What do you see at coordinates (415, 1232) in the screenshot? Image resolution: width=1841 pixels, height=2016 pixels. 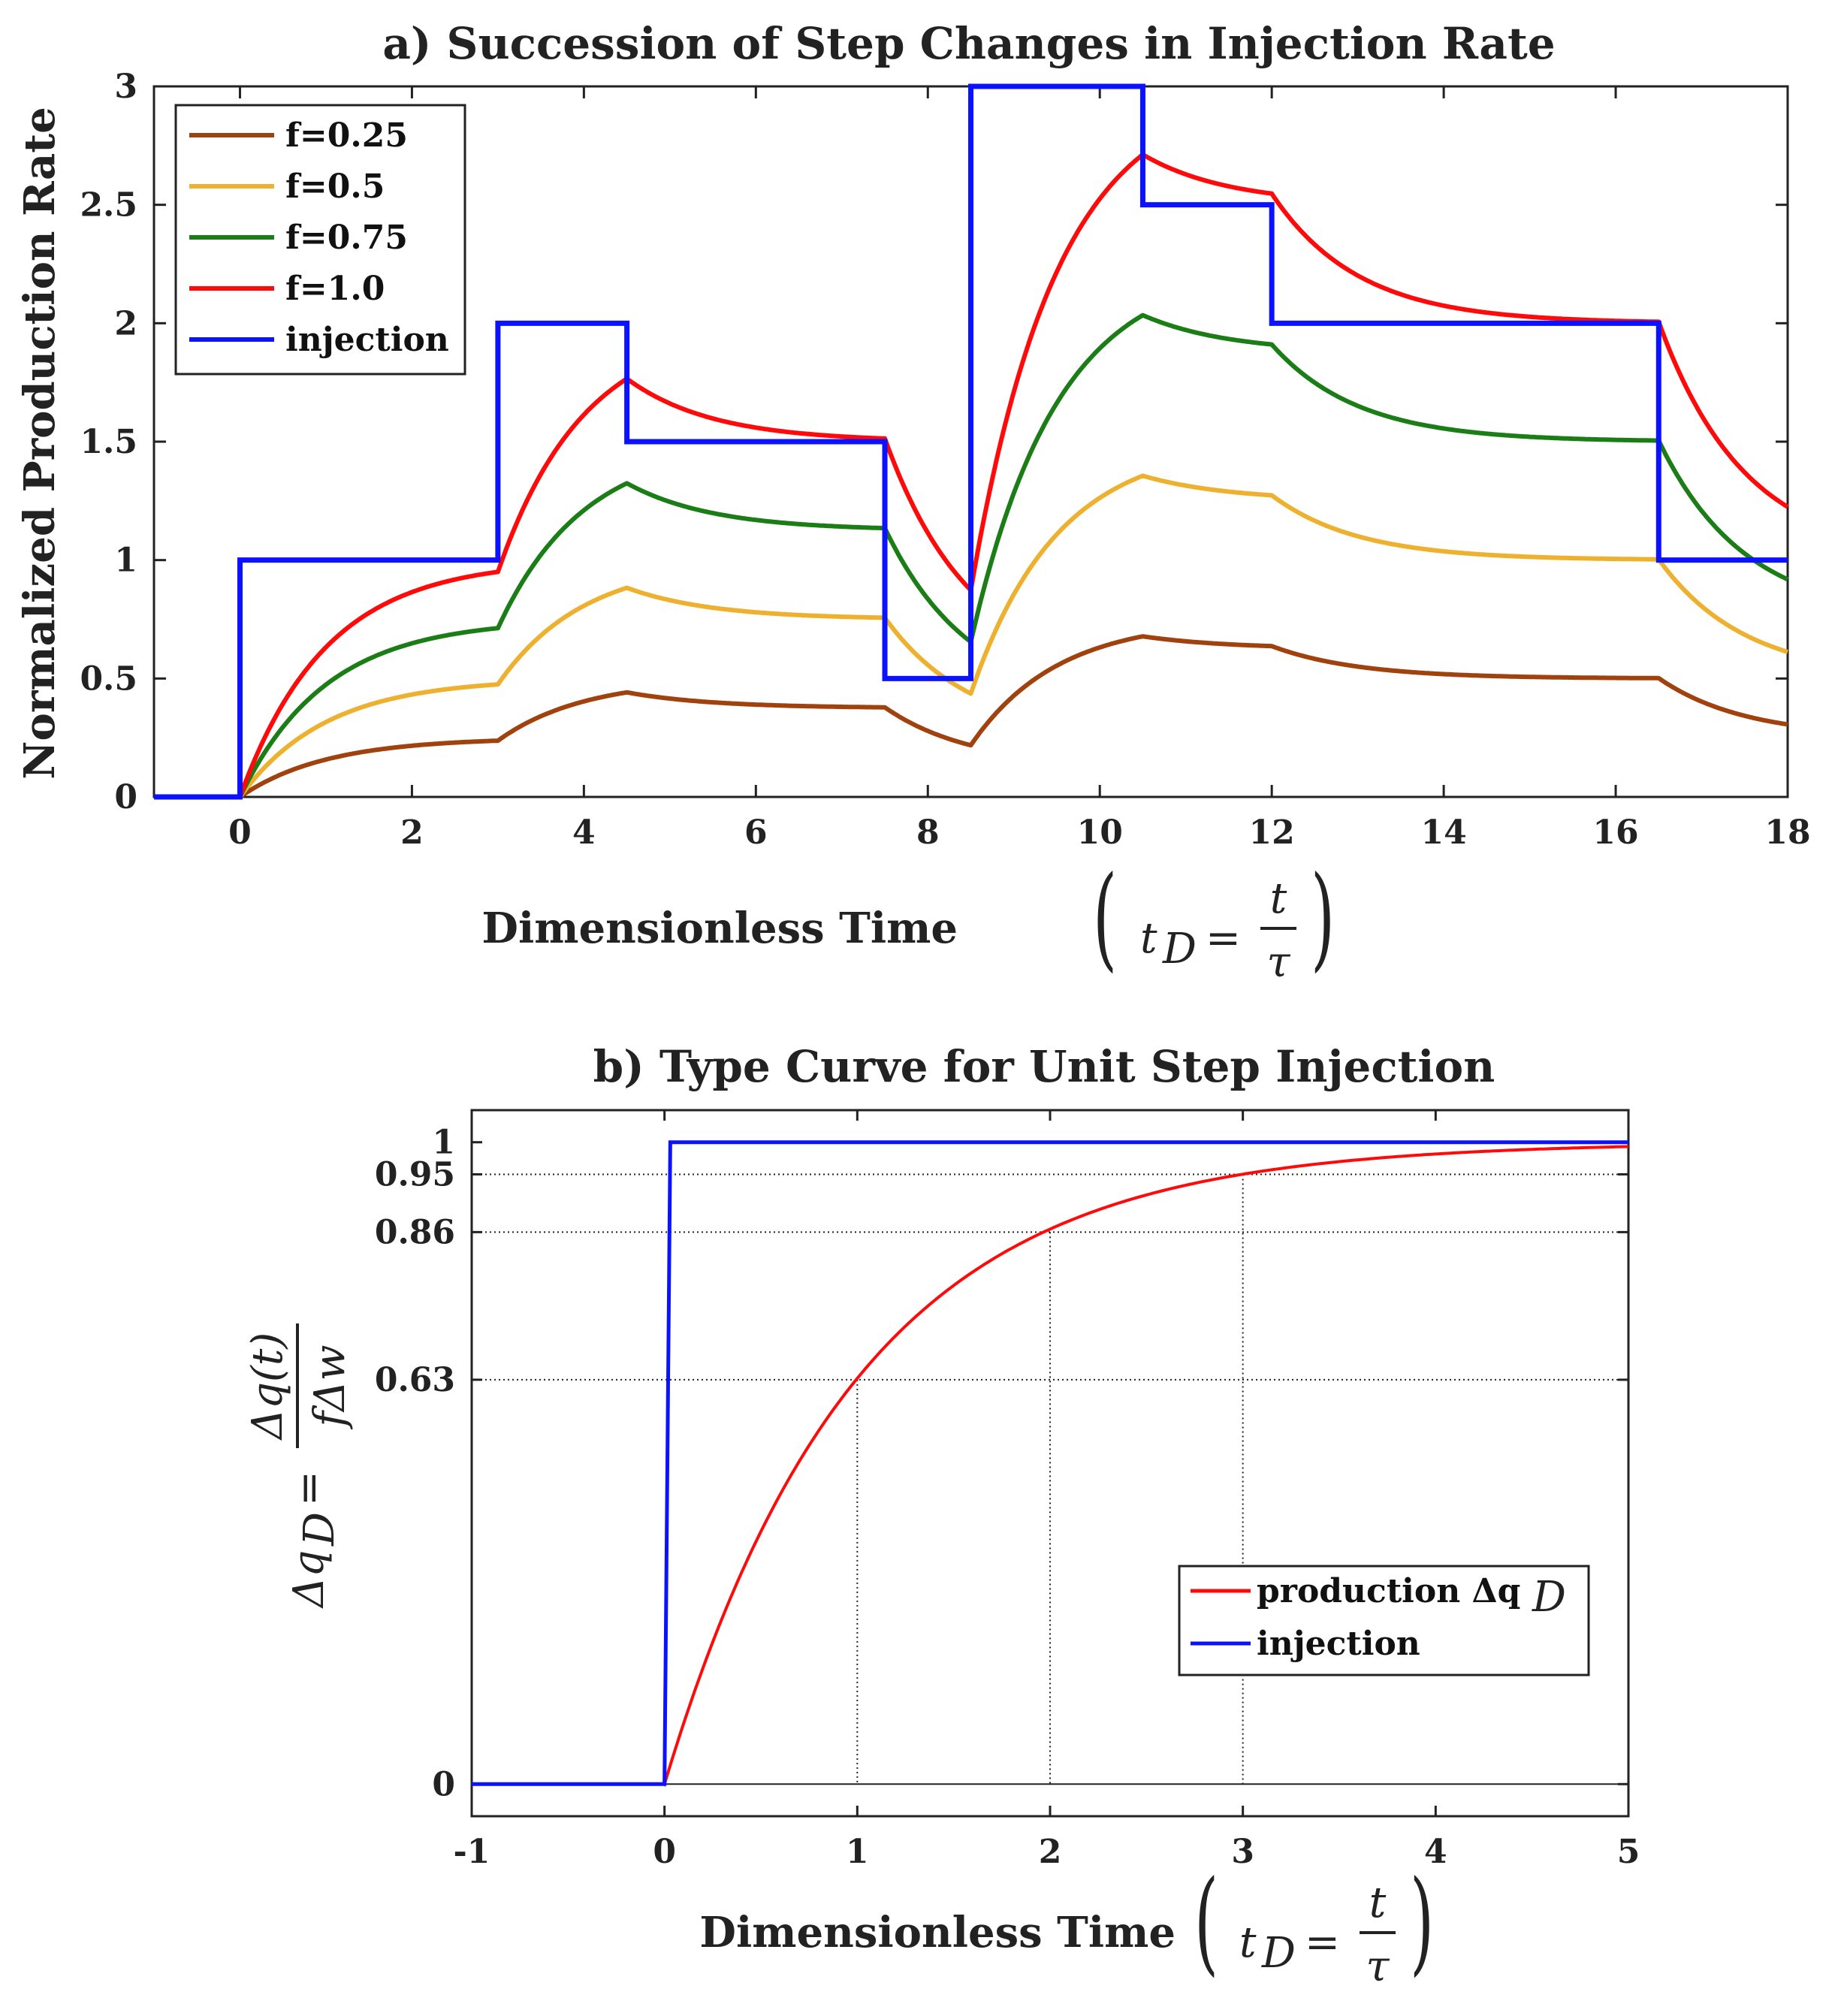 I see `panel-b-ytick-label: 0.86` at bounding box center [415, 1232].